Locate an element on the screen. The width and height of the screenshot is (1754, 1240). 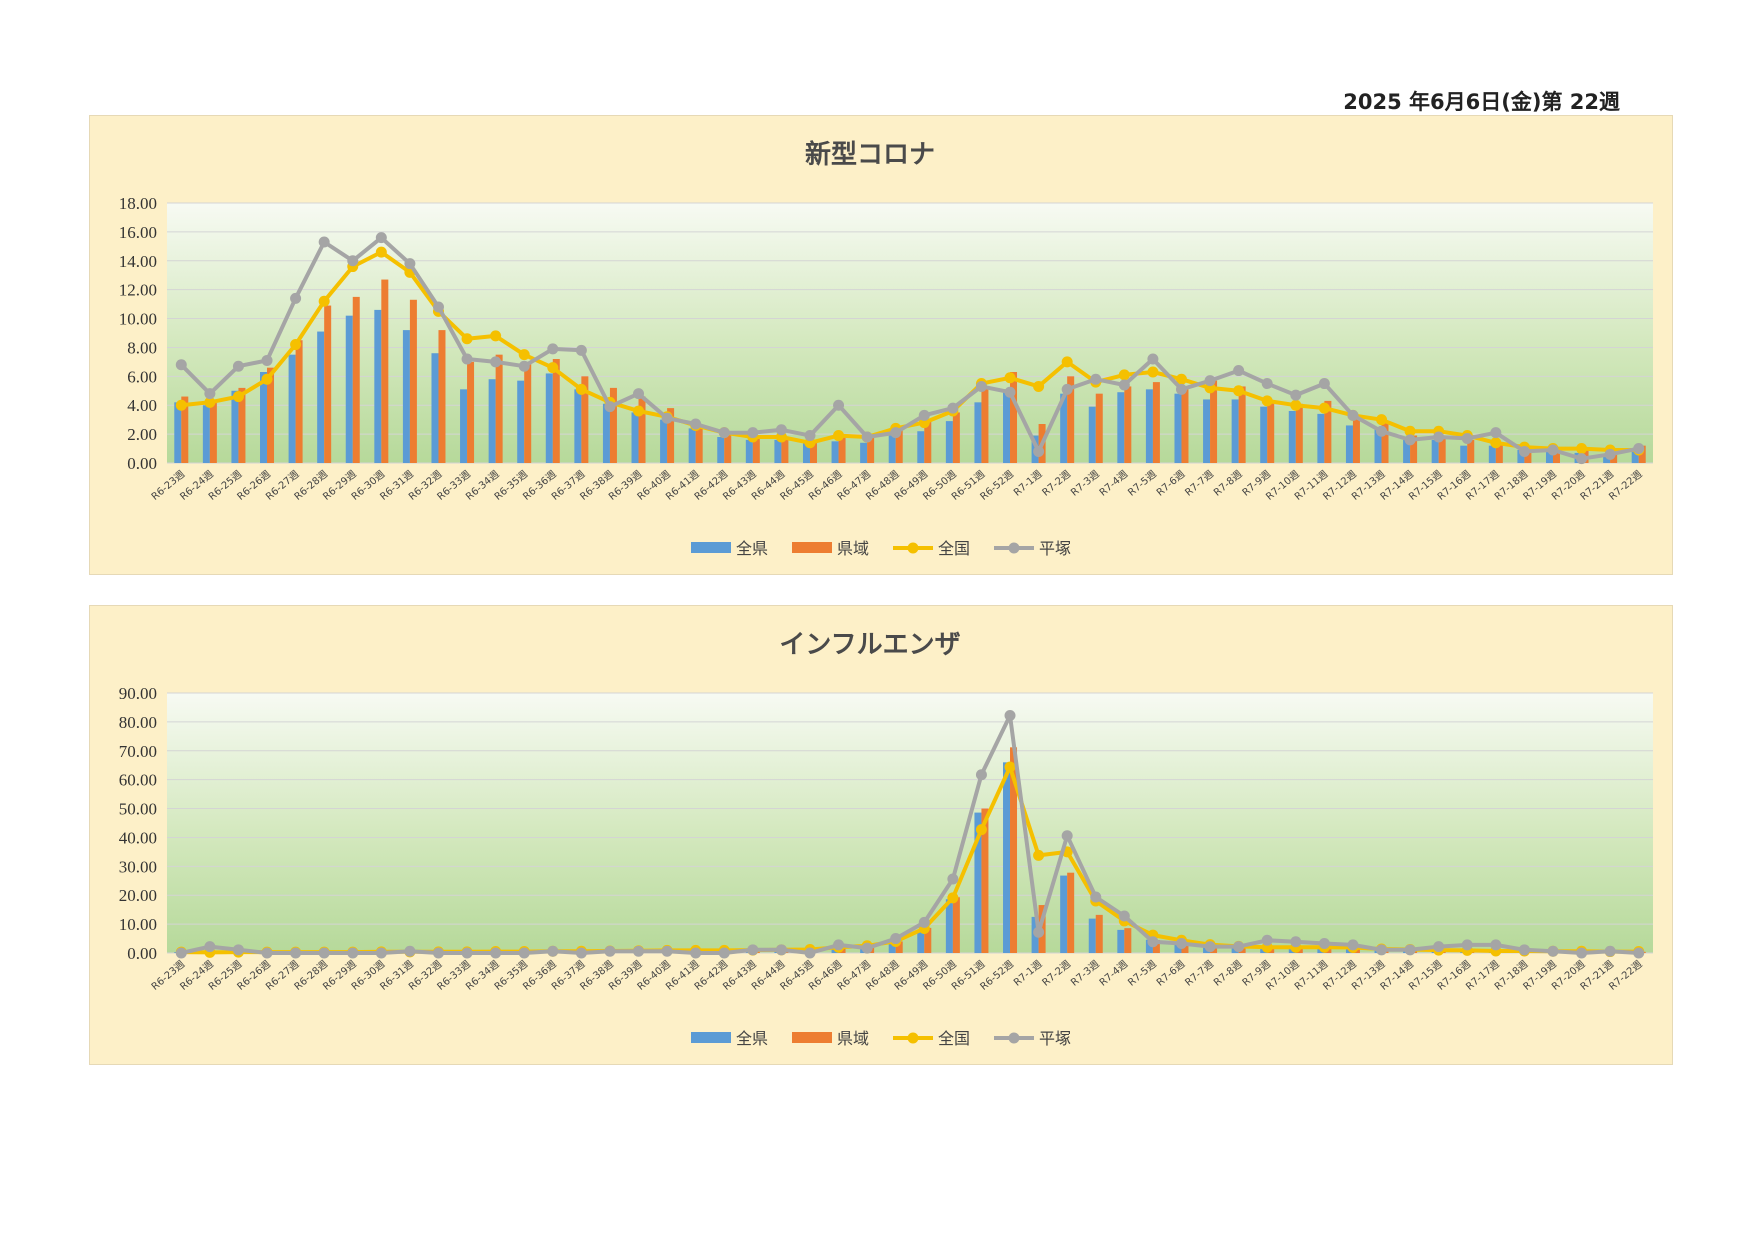
y-tick-label: 4.00 is located at coordinates (142, 405).